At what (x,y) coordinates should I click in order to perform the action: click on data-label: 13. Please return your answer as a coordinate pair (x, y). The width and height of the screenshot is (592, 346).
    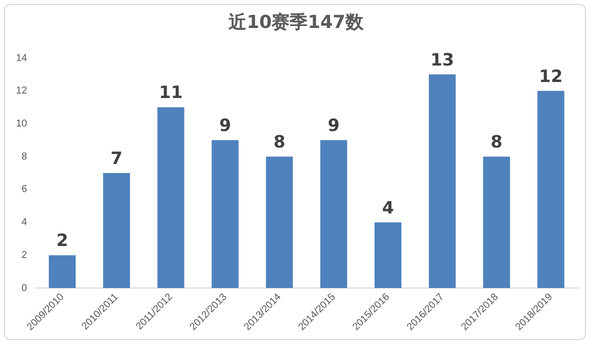
    Looking at the image, I should click on (442, 60).